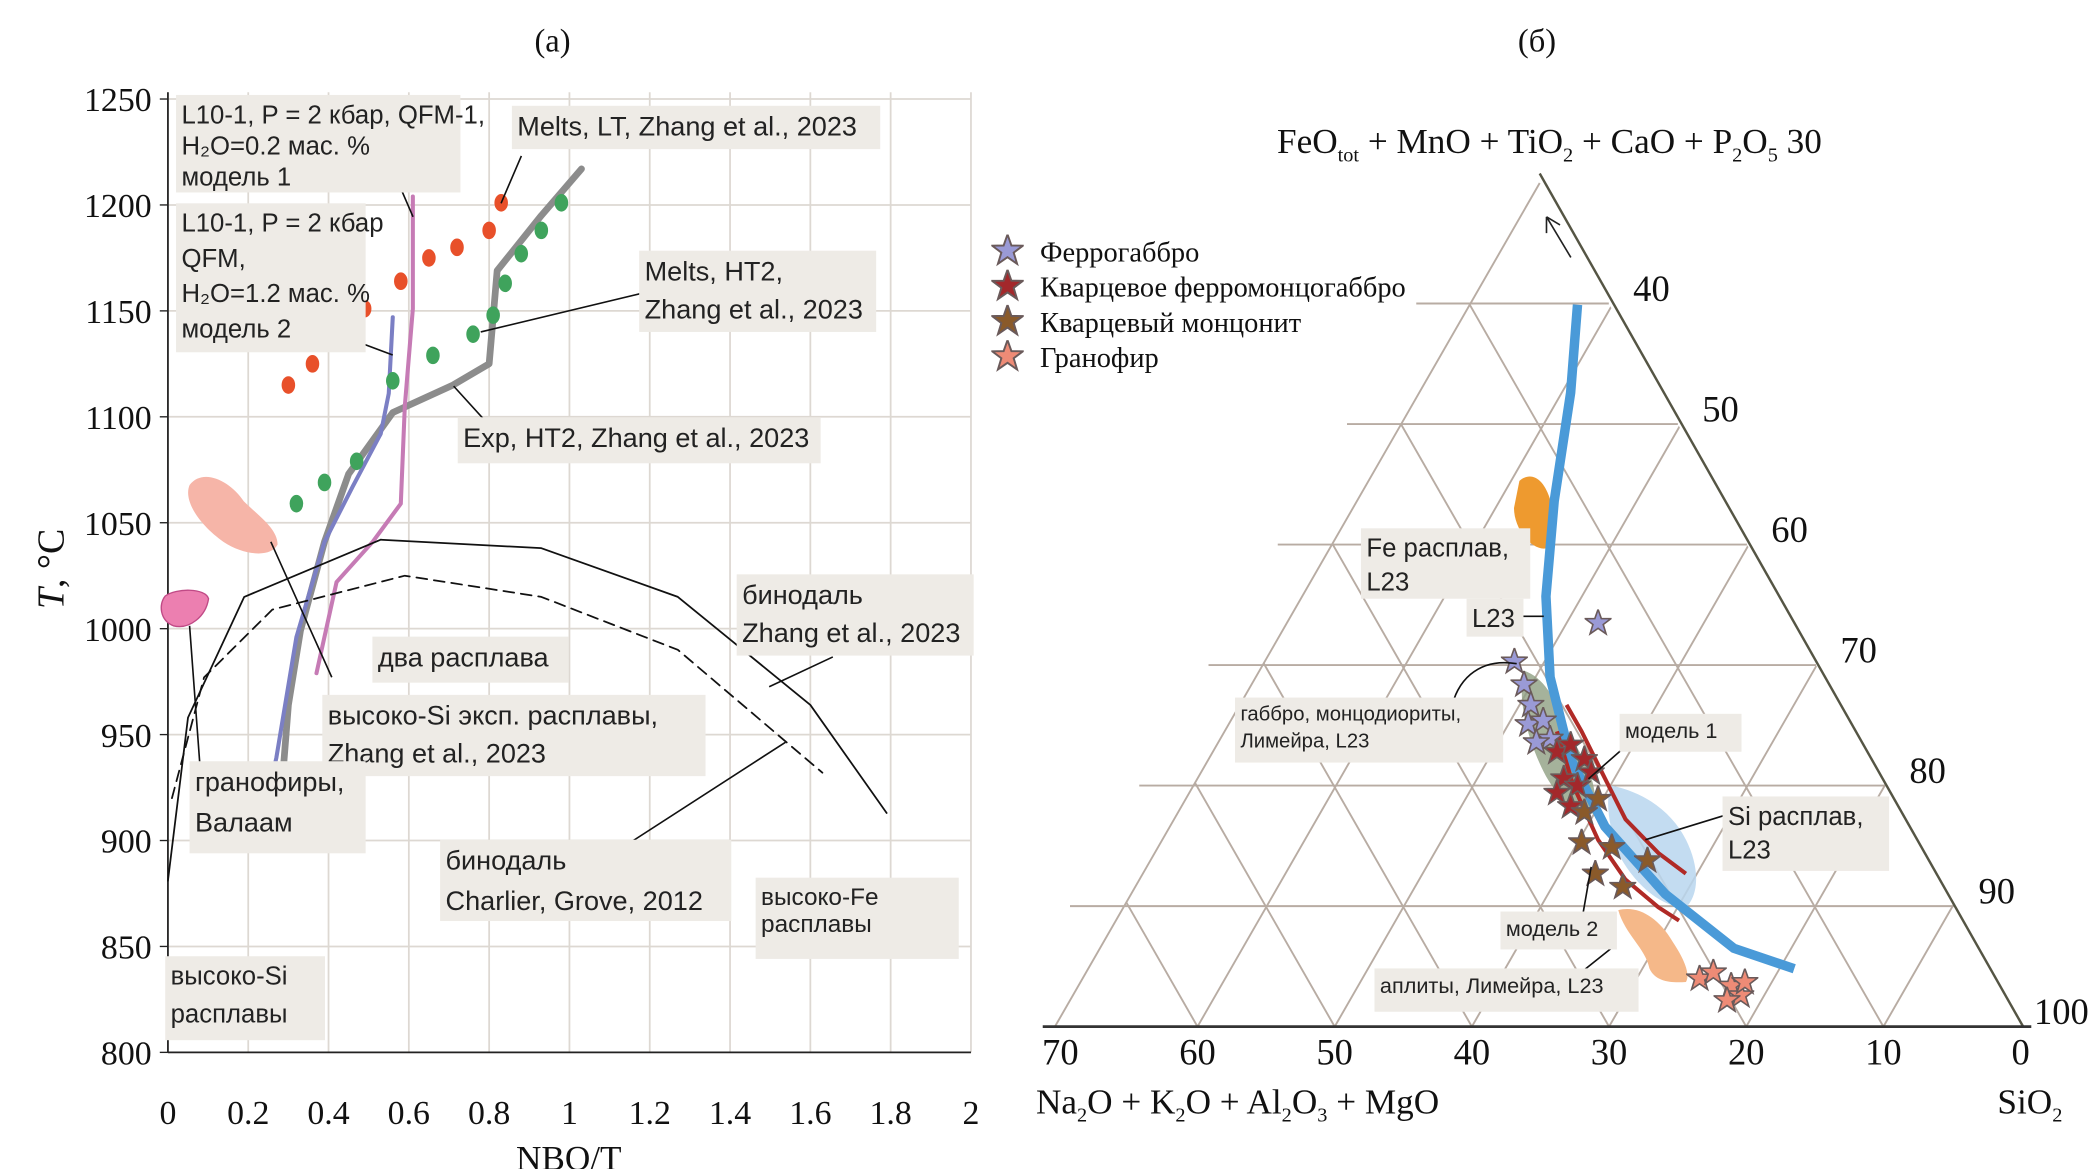 The image size is (2099, 1169). I want to click on annotation-text: гранофиры,, so click(269, 781).